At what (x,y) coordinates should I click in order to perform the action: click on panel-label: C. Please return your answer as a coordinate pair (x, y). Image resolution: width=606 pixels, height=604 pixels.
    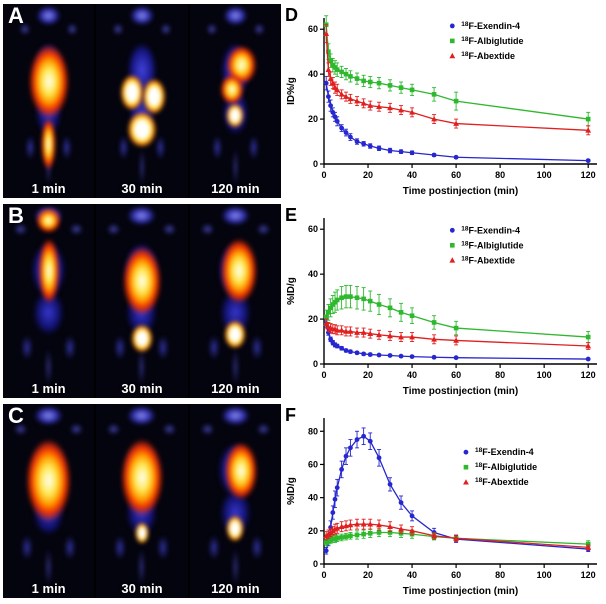
    Looking at the image, I should click on (16, 415).